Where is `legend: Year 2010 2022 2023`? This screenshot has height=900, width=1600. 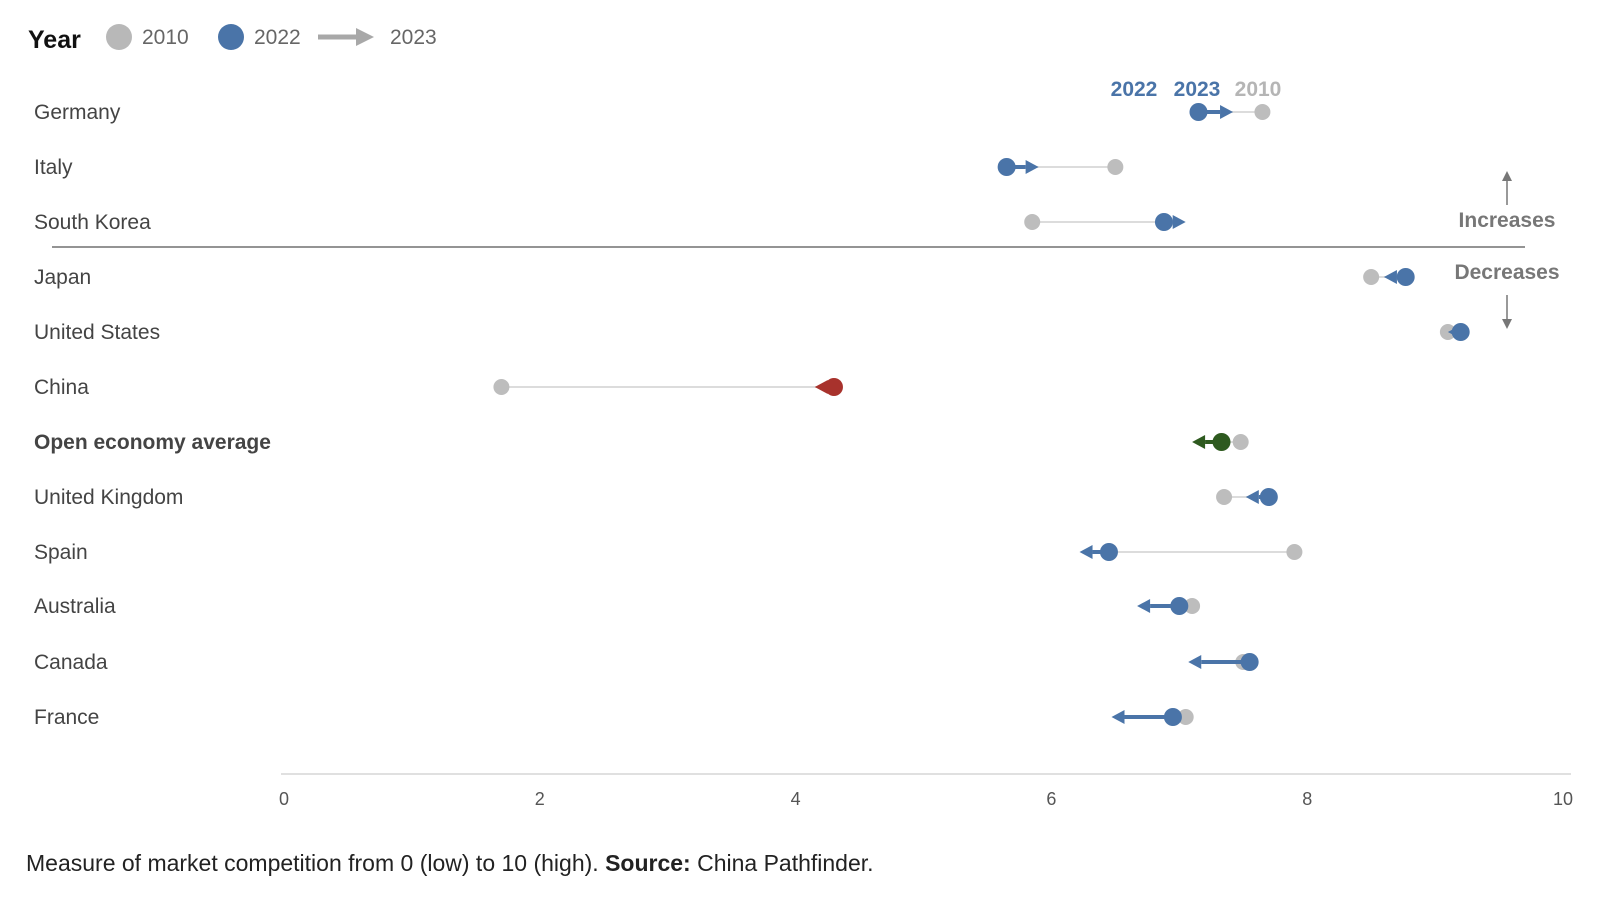
legend: Year 2010 2022 2023 is located at coordinates (232, 39).